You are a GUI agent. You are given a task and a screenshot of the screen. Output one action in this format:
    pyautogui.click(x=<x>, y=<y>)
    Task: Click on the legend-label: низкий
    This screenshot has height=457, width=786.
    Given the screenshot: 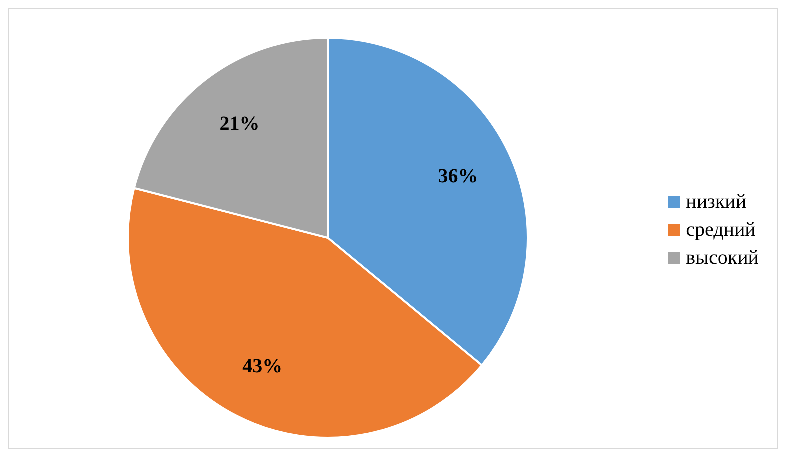 What is the action you would take?
    pyautogui.click(x=716, y=202)
    